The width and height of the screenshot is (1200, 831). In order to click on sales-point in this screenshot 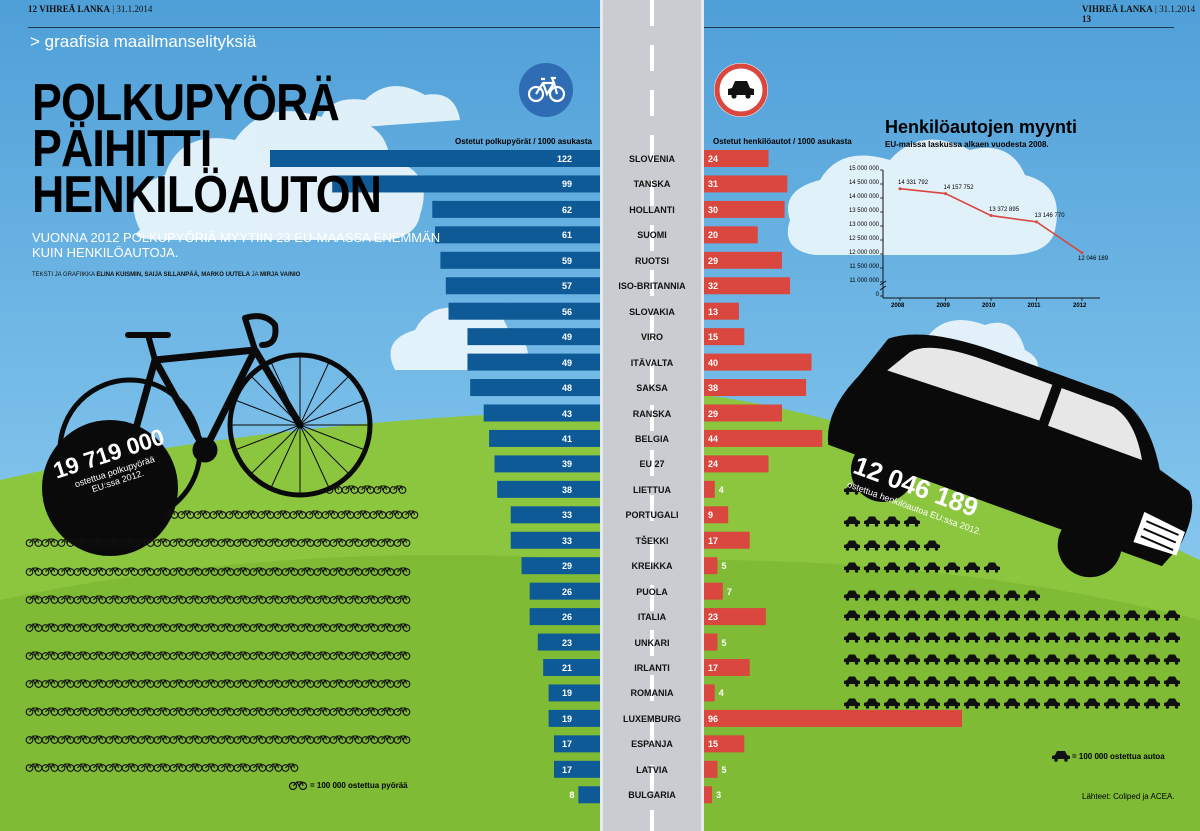, I will do `click(1036, 222)`.